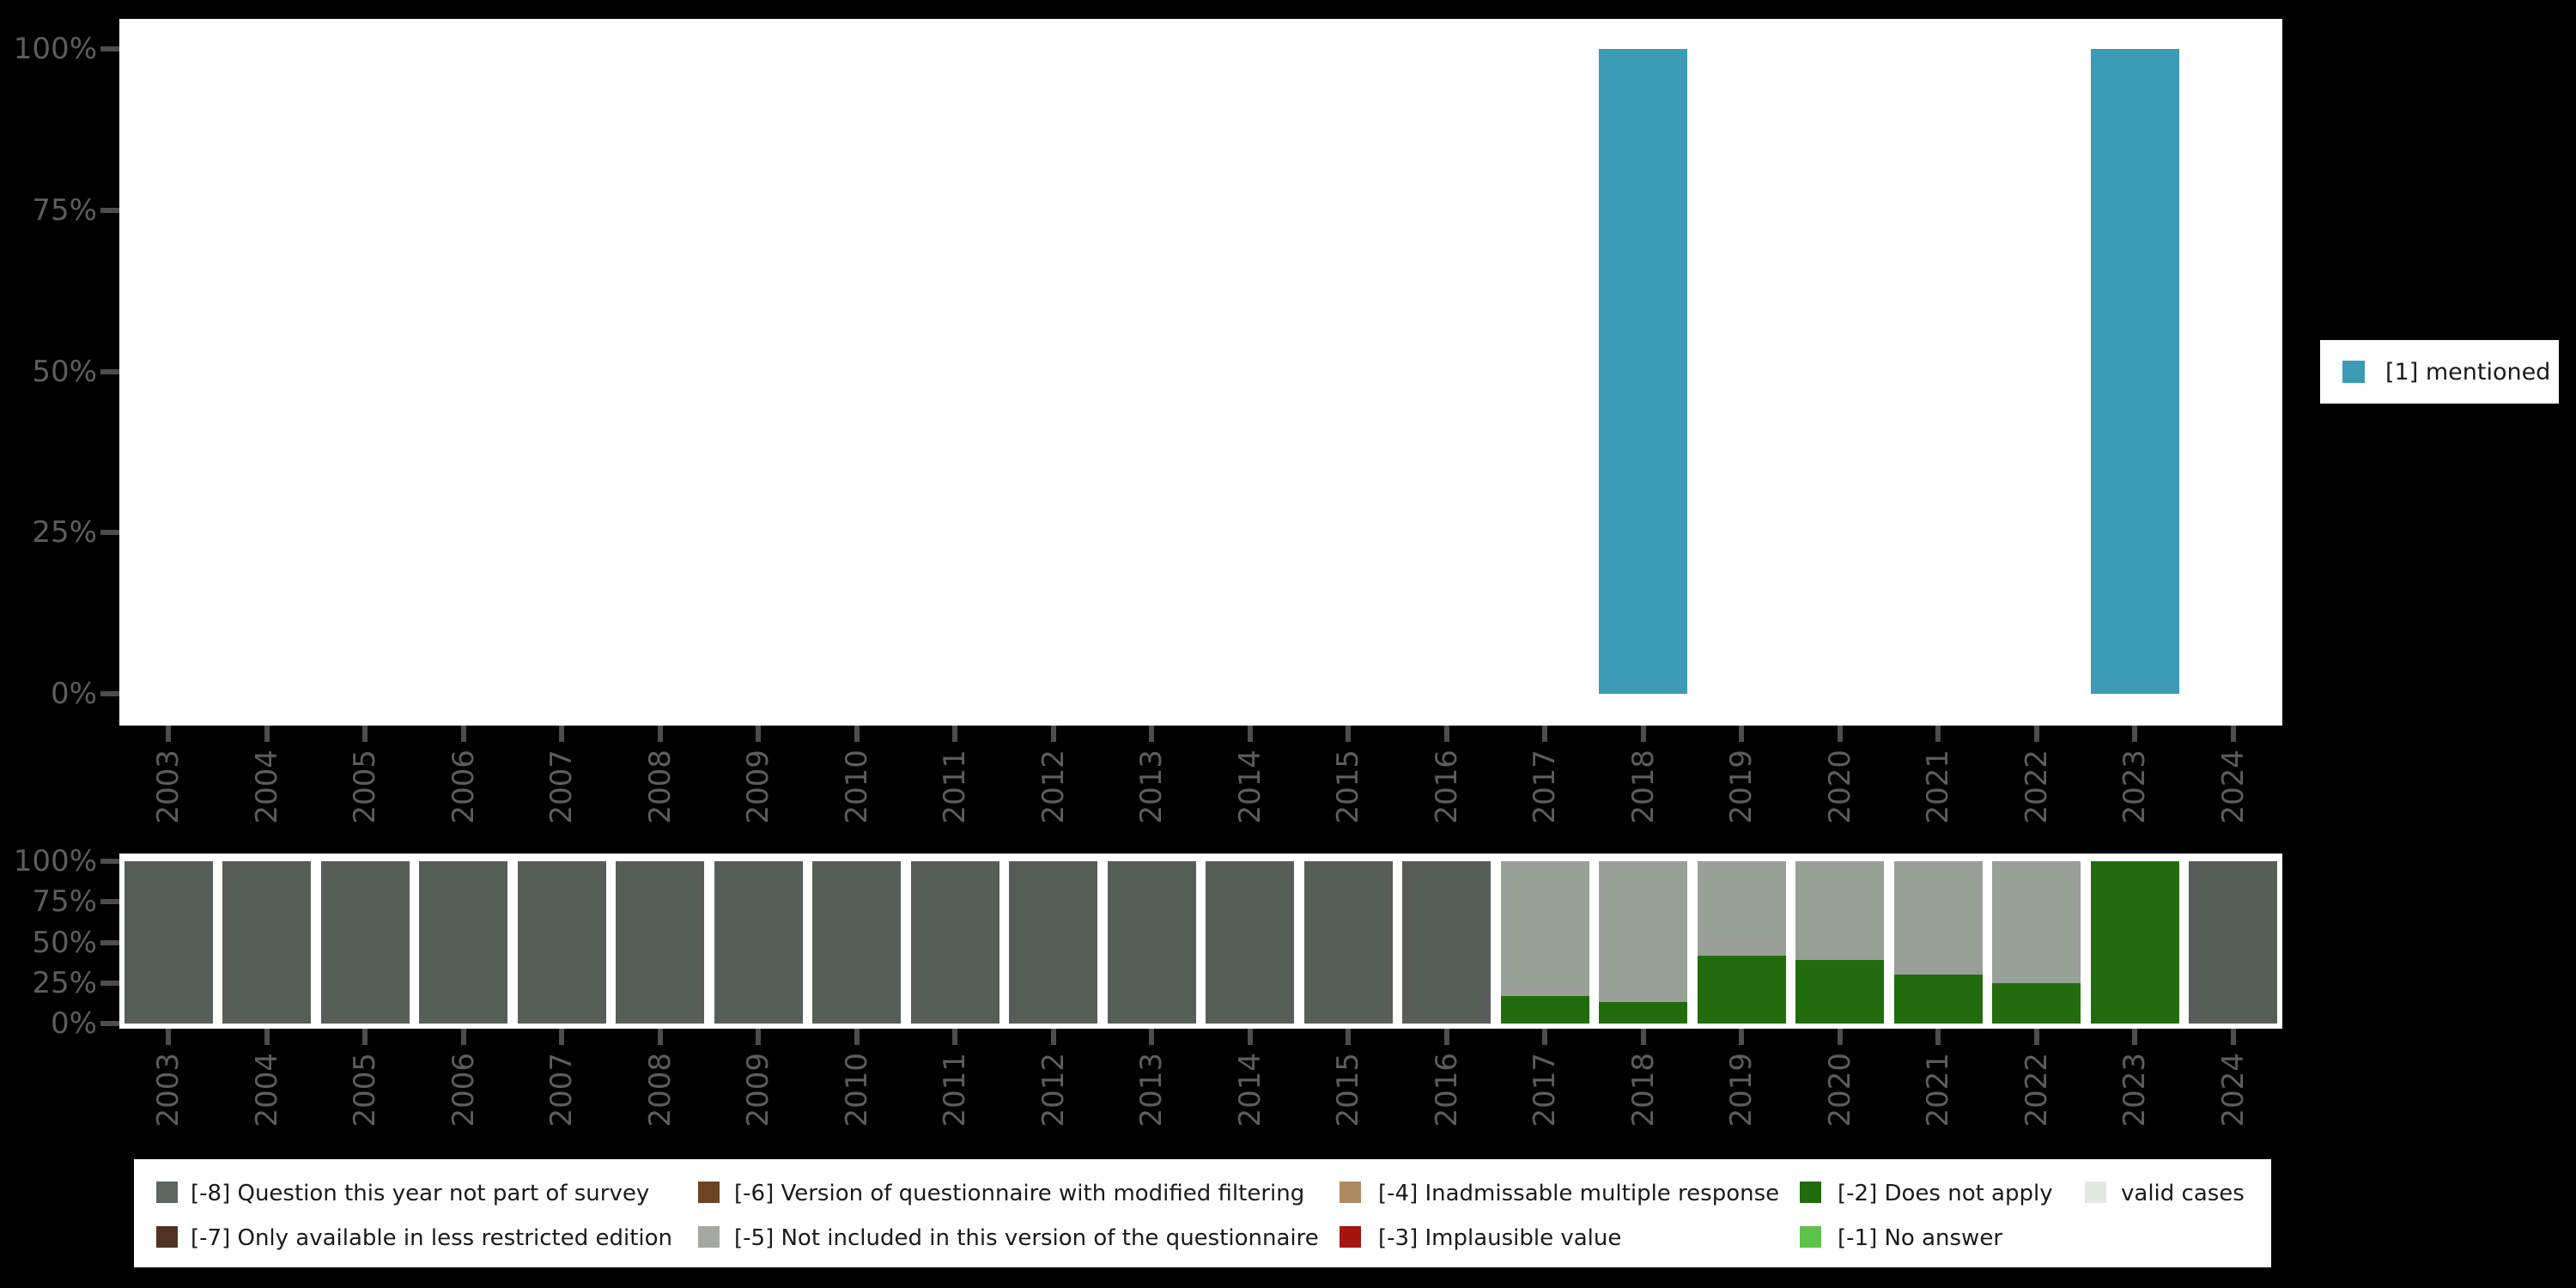 Image resolution: width=2576 pixels, height=1288 pixels. Describe the element at coordinates (1811, 1192) in the screenshot. I see `legend-swatch--2` at that location.